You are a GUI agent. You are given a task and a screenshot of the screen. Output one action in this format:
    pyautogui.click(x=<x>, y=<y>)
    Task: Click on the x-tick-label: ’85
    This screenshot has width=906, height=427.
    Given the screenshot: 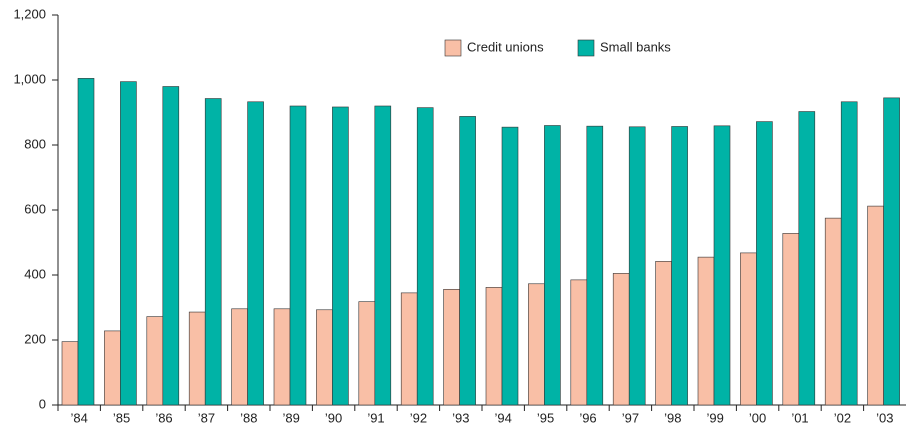 What is the action you would take?
    pyautogui.click(x=121, y=417)
    